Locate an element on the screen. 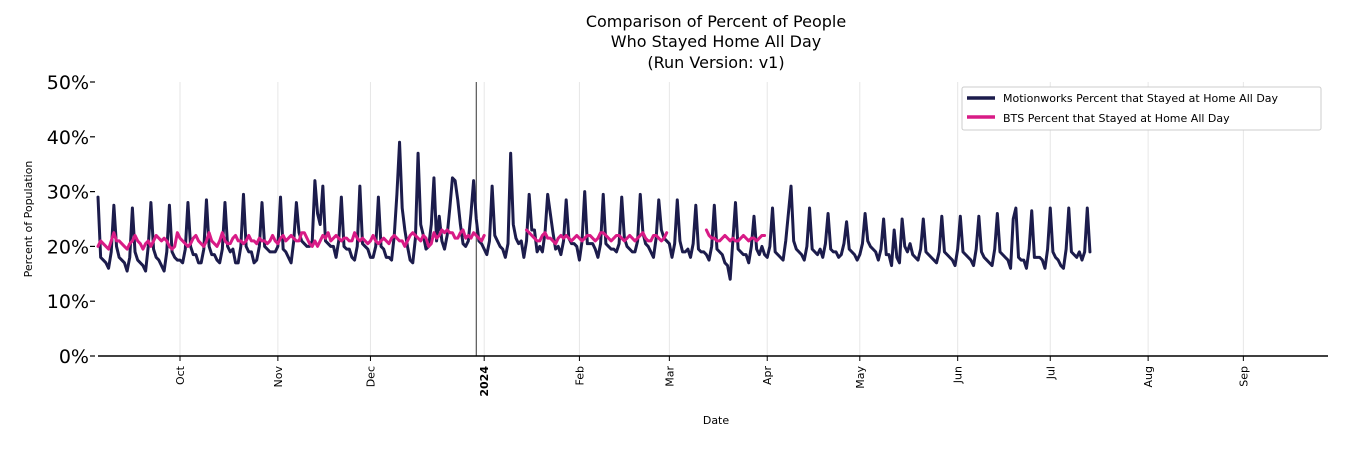 The width and height of the screenshot is (1350, 450). y-axis-label: Percent of Population is located at coordinates (28, 219).